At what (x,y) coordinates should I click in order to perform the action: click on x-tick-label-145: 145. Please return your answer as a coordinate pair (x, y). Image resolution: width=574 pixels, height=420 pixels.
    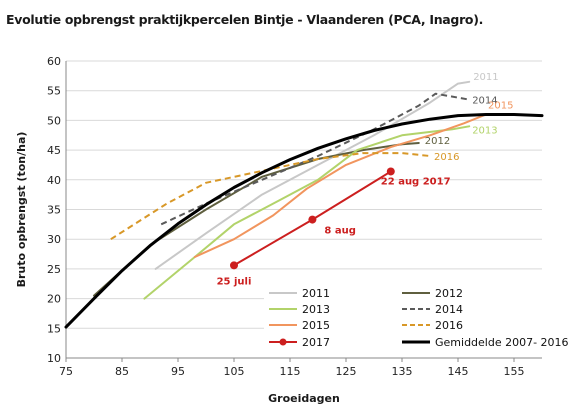
    Looking at the image, I should click on (458, 371).